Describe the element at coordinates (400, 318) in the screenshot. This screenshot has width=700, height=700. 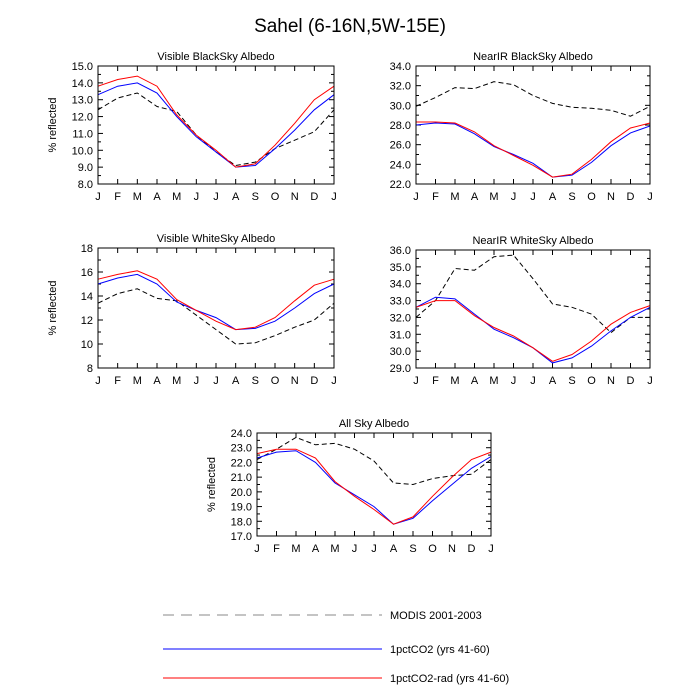
I see `y-tick-label: 32.0` at that location.